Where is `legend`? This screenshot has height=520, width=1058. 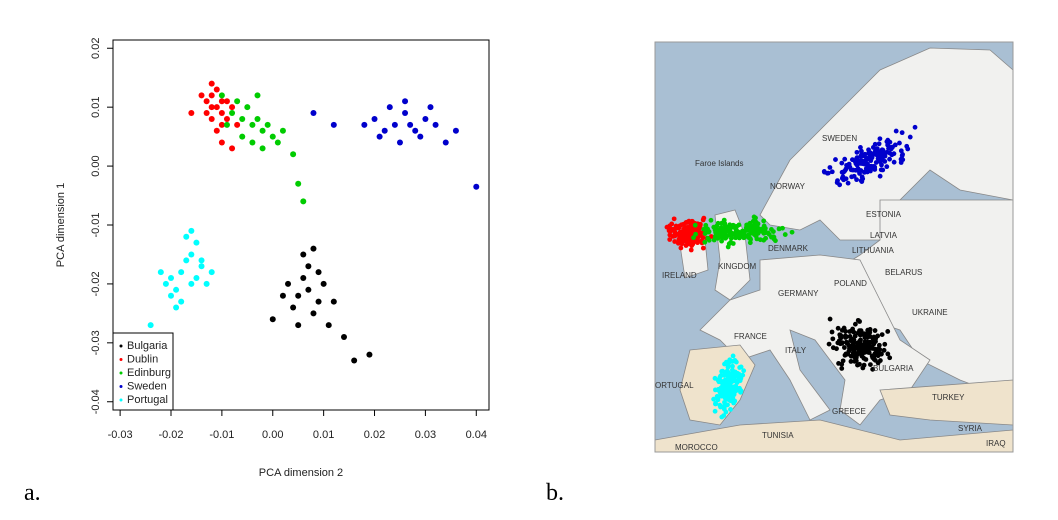 legend is located at coordinates (143, 371).